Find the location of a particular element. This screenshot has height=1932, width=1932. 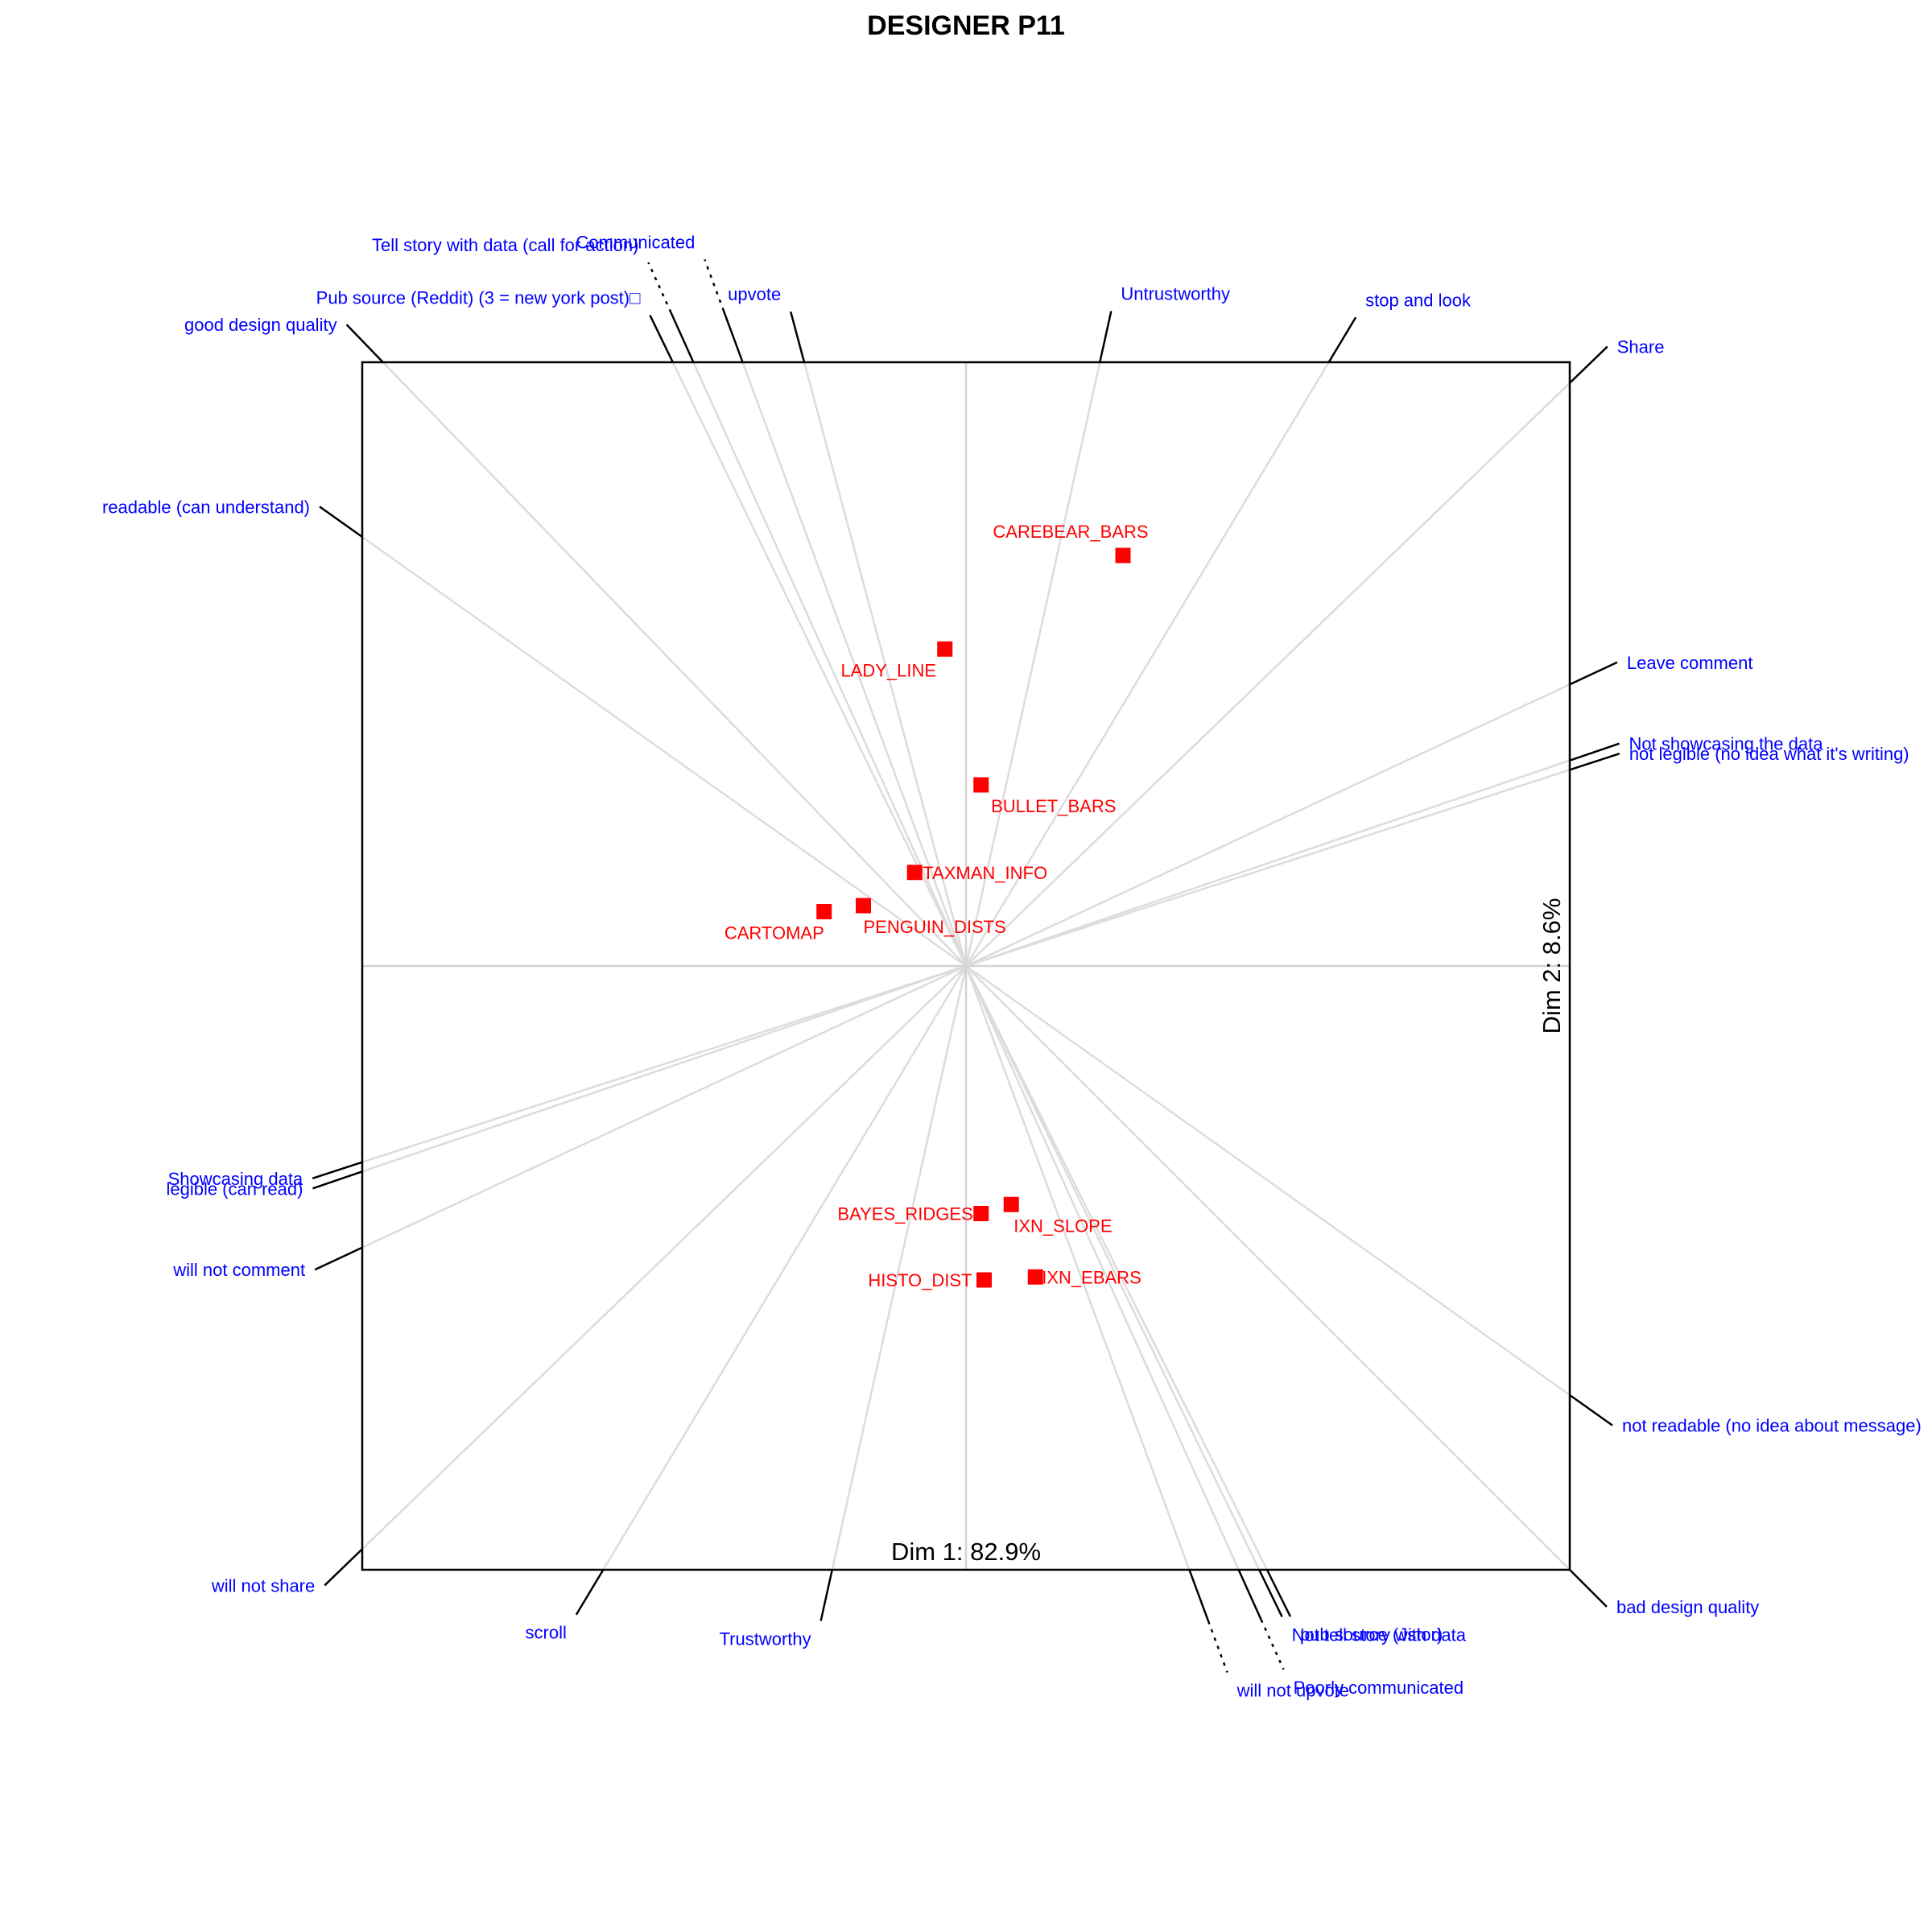

construct-line-not-legible-no-idea-what-it-s-writing is located at coordinates (1268, 868).